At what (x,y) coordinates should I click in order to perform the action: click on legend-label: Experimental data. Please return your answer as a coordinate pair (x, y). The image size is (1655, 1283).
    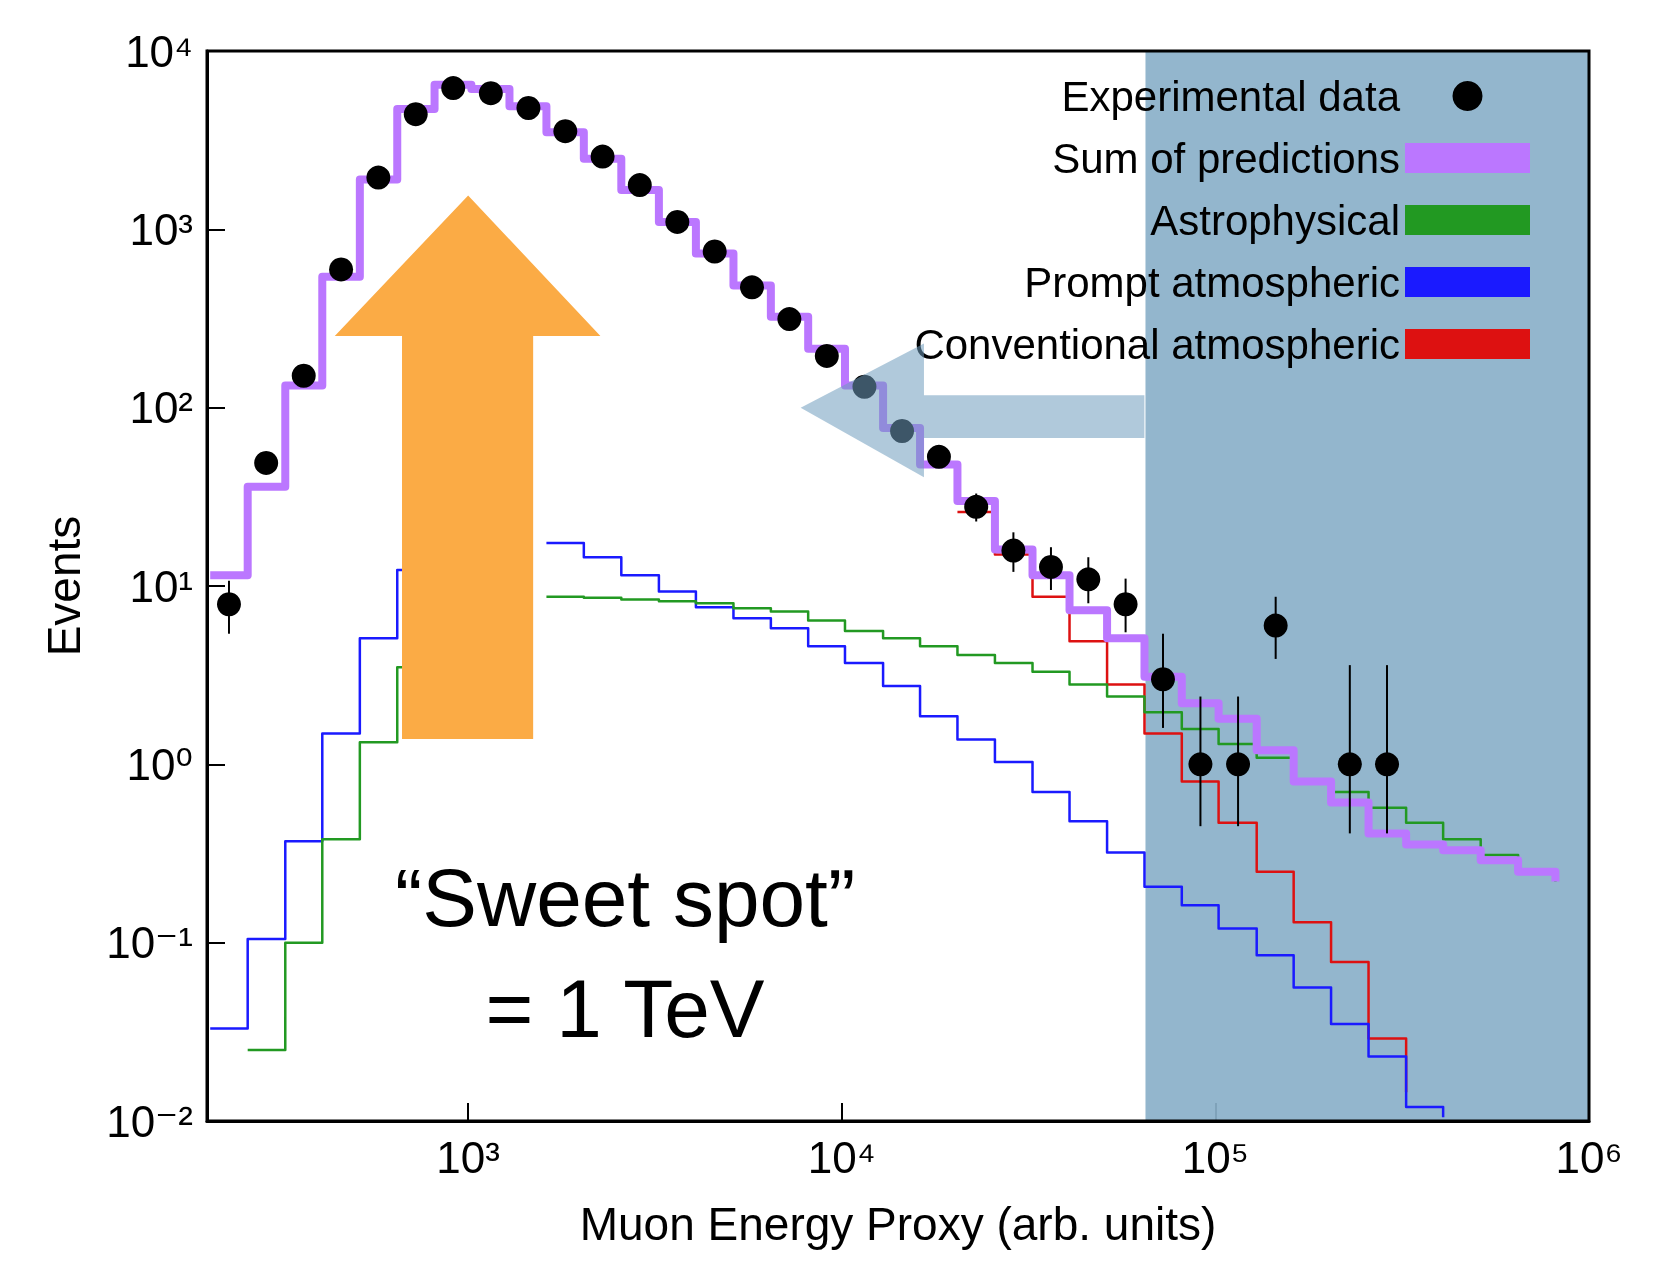
    Looking at the image, I should click on (1231, 96).